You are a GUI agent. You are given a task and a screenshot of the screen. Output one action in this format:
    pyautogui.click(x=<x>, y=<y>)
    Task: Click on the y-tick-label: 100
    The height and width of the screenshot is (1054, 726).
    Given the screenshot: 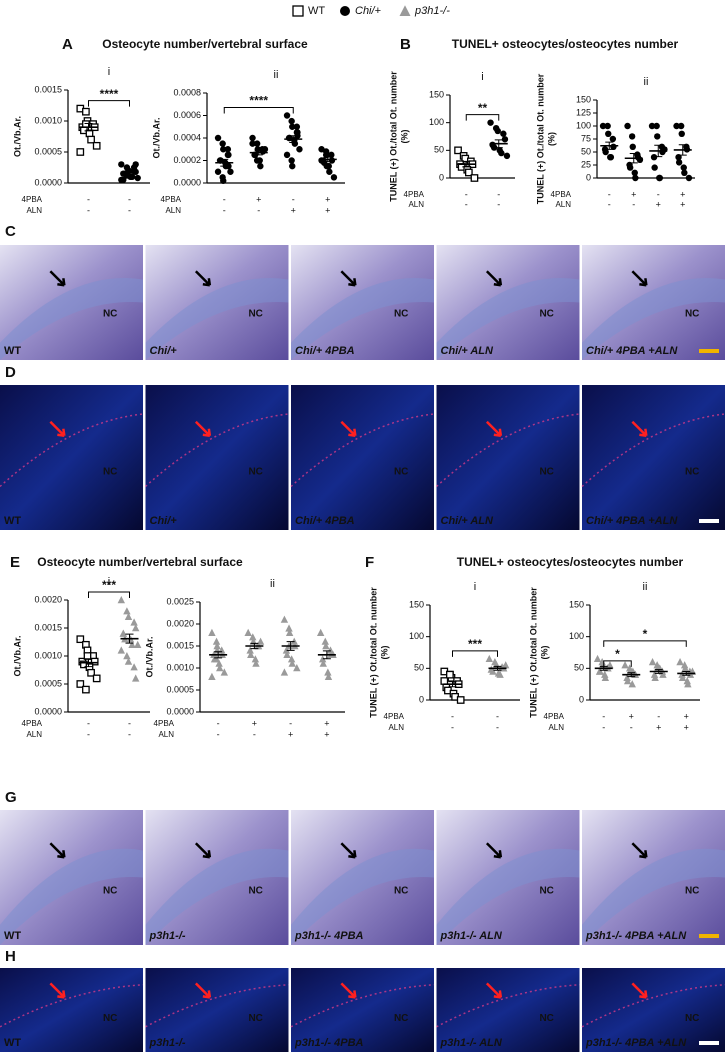 What is the action you would take?
    pyautogui.click(x=436, y=122)
    